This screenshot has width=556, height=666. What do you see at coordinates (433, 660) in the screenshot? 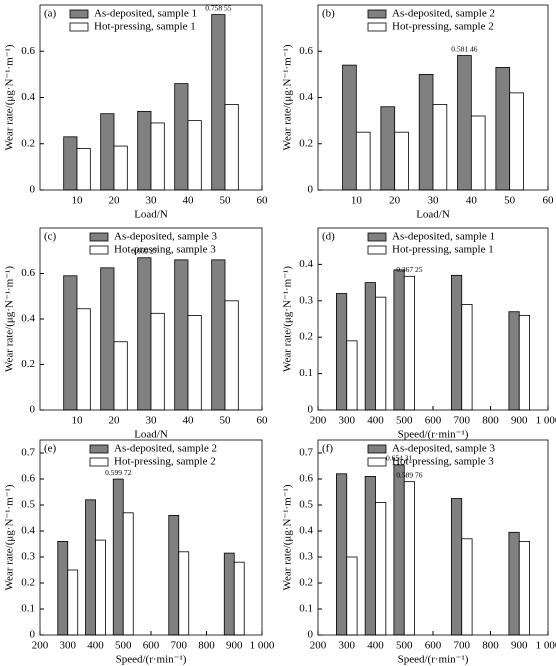
I see `x-axis-label: Speed/(r·min⁻¹)` at bounding box center [433, 660].